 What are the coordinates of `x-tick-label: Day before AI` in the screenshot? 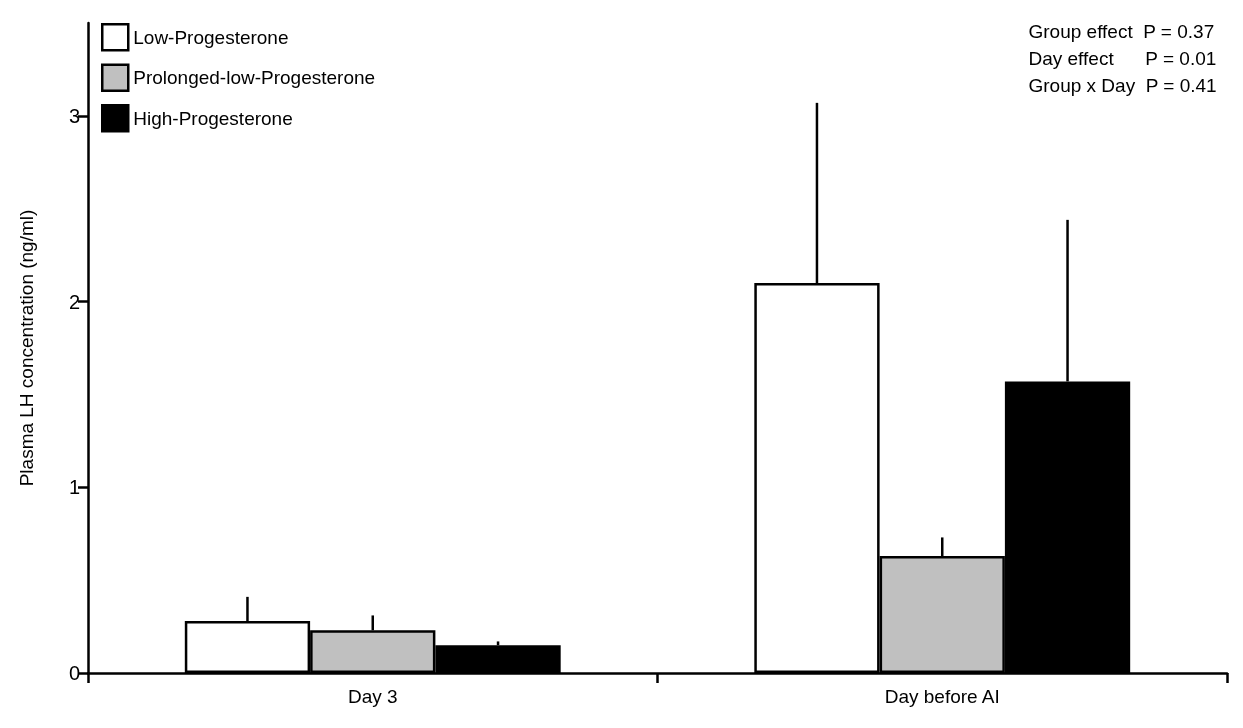 It's located at (942, 696).